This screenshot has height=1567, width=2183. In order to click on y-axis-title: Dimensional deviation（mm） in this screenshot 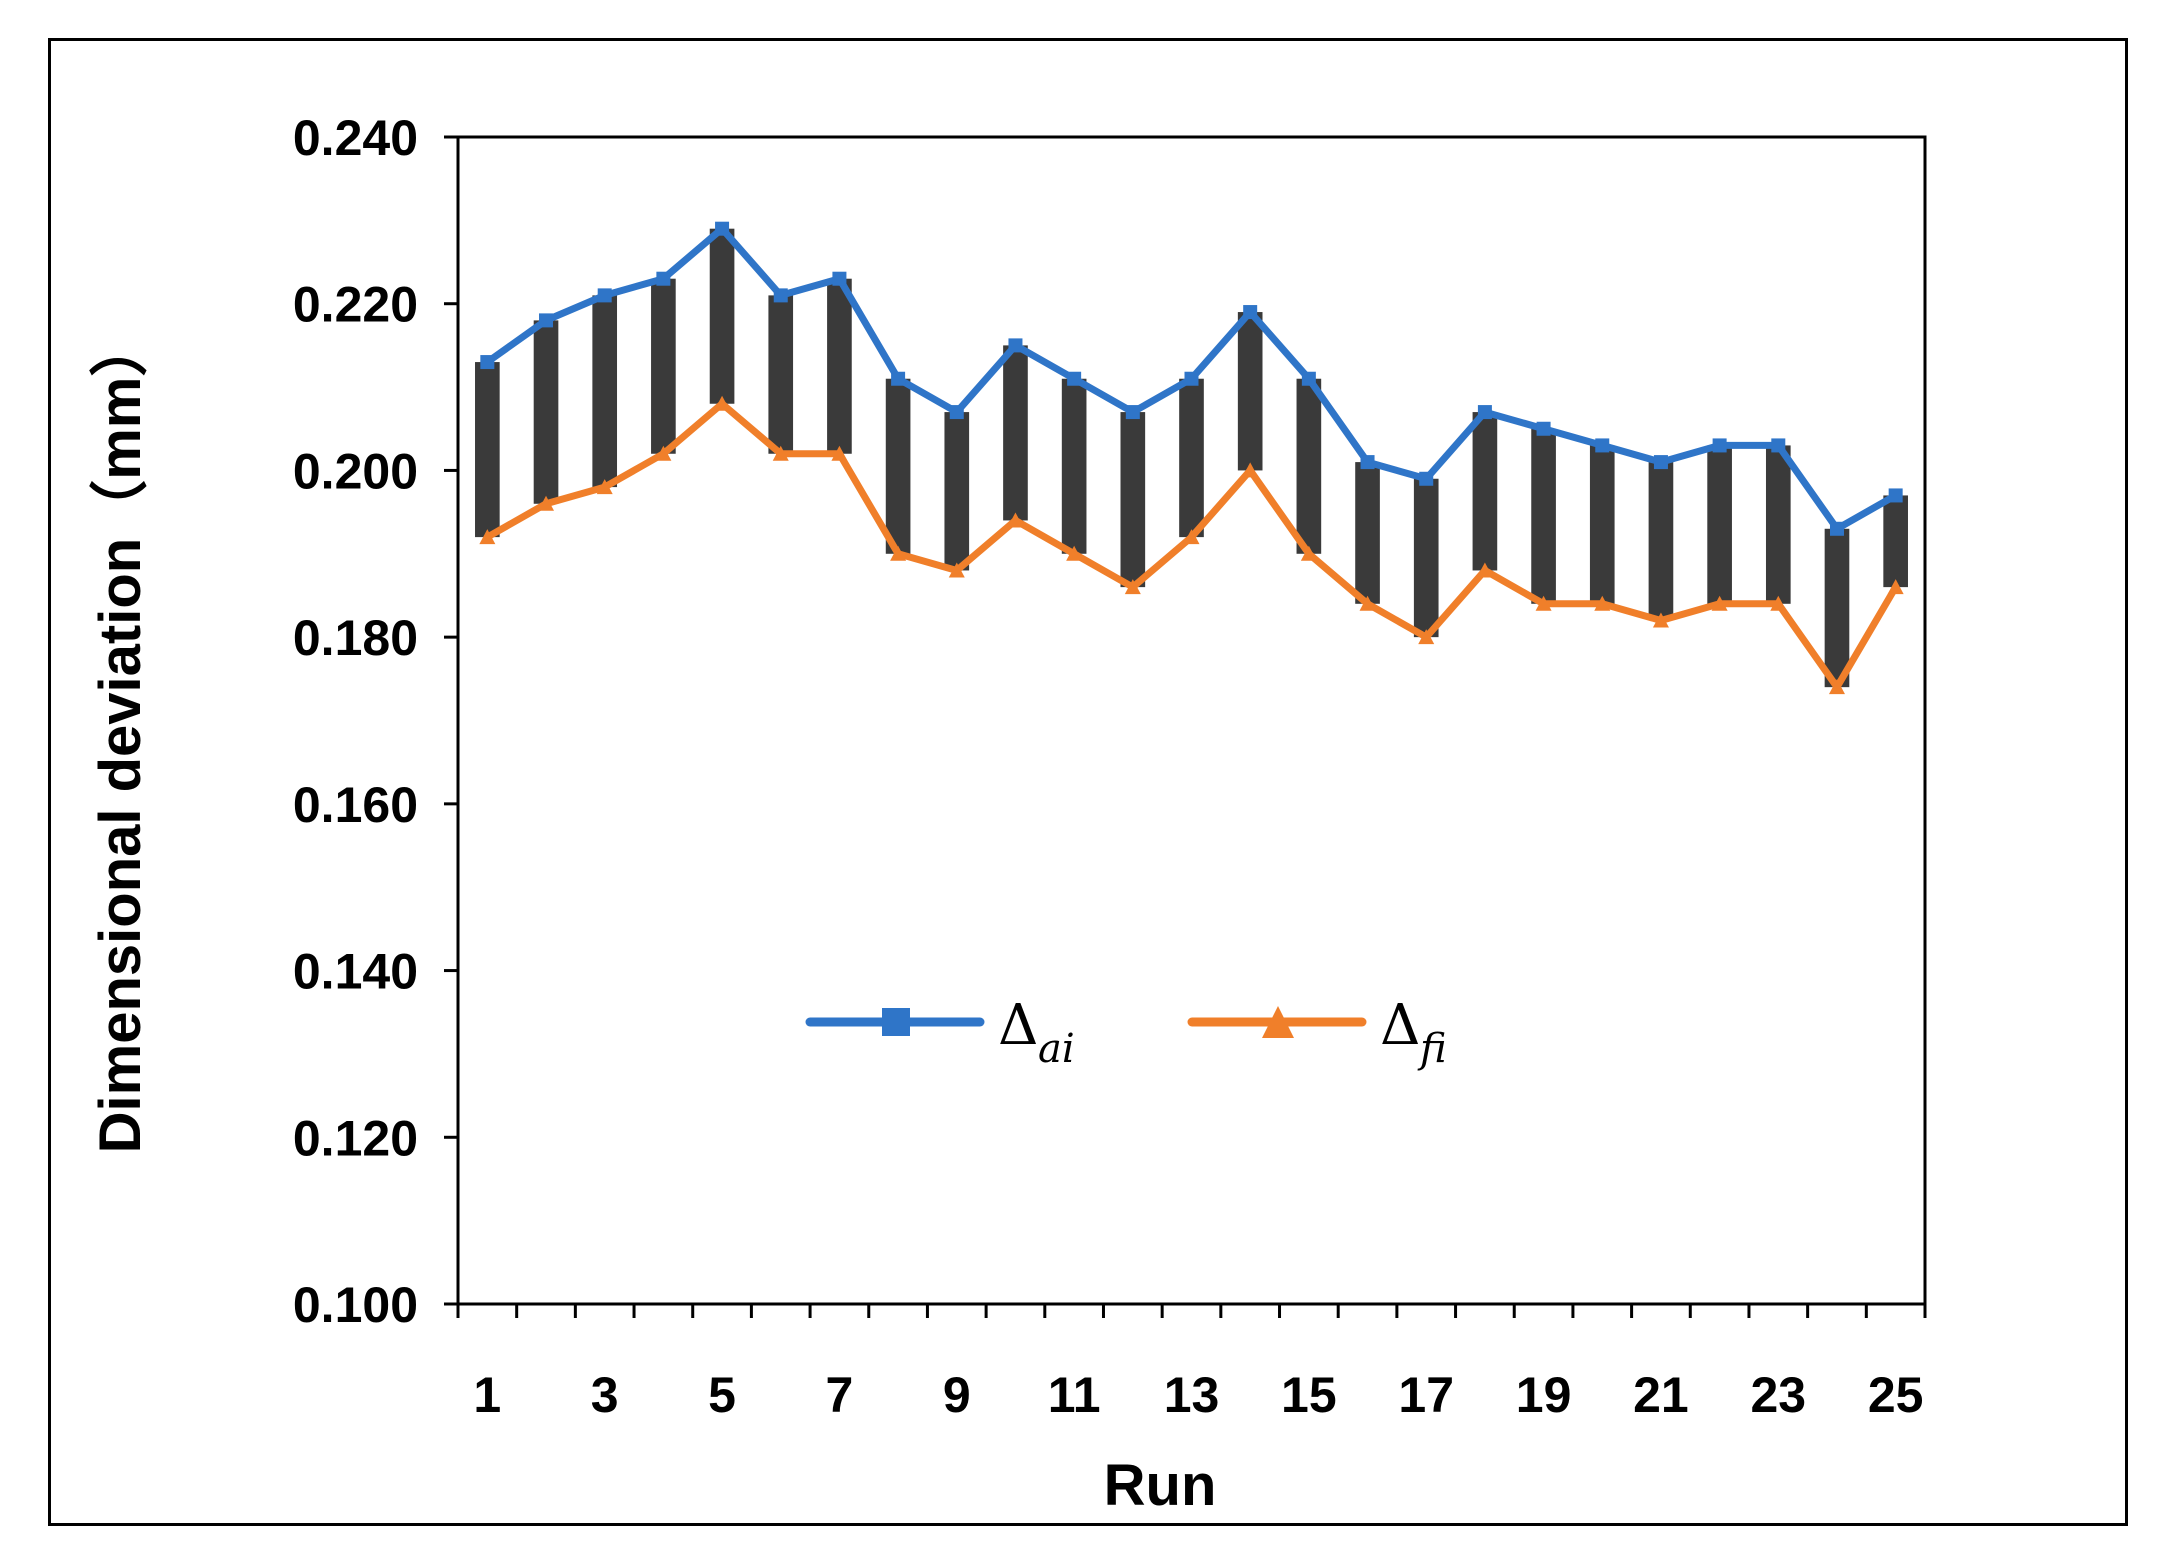, I will do `click(120, 736)`.